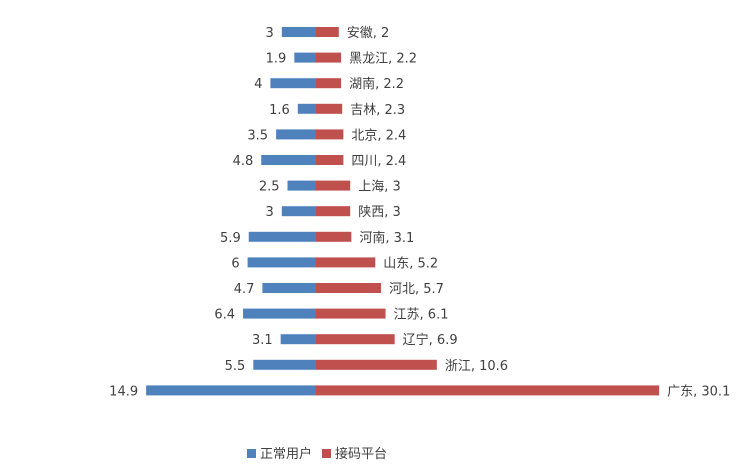  What do you see at coordinates (416, 289) in the screenshot?
I see `data-label-sms-platform-10: 河北, 5.7` at bounding box center [416, 289].